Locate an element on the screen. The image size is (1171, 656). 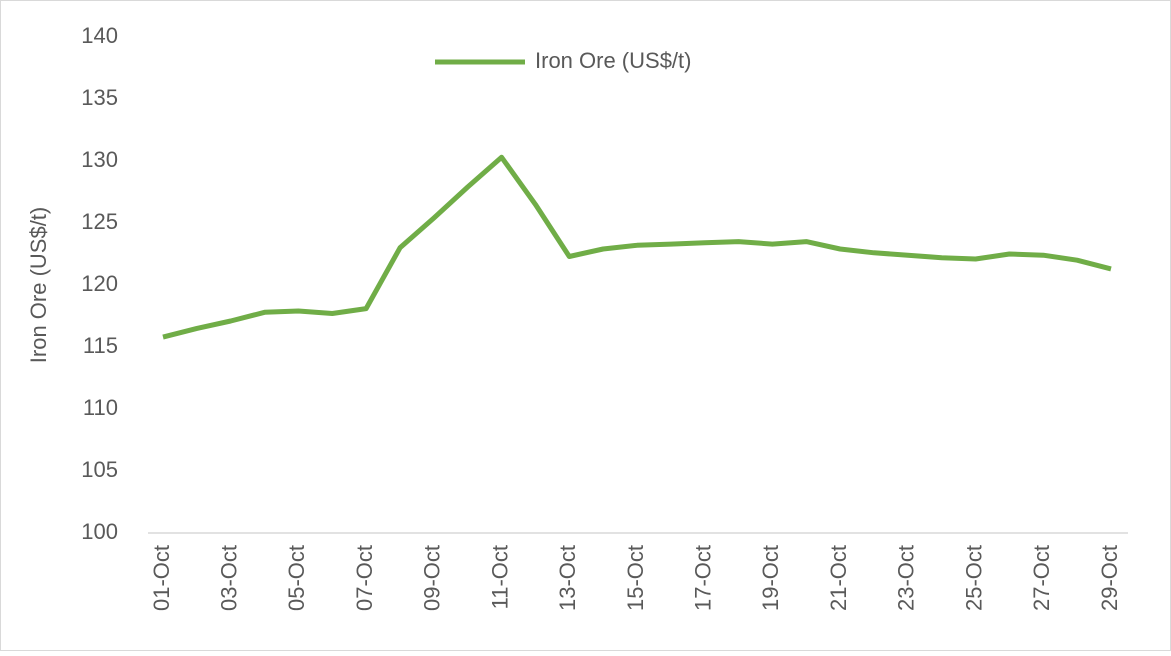
x-tick-label: 29-Oct is located at coordinates (1109, 578).